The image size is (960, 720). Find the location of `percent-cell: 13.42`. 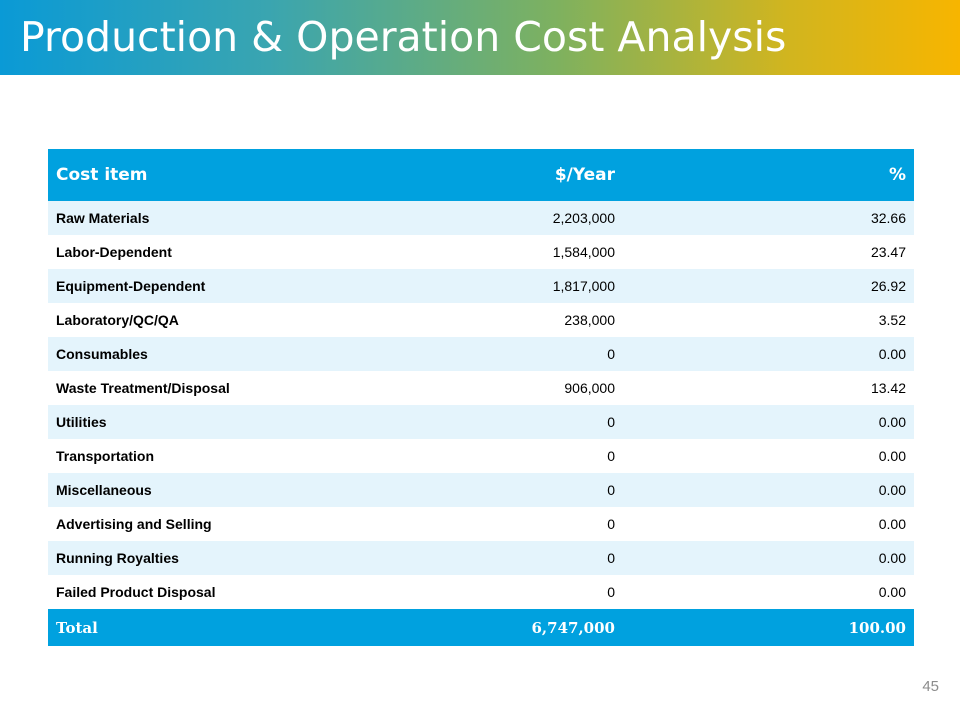

percent-cell: 13.42 is located at coordinates (768, 388).